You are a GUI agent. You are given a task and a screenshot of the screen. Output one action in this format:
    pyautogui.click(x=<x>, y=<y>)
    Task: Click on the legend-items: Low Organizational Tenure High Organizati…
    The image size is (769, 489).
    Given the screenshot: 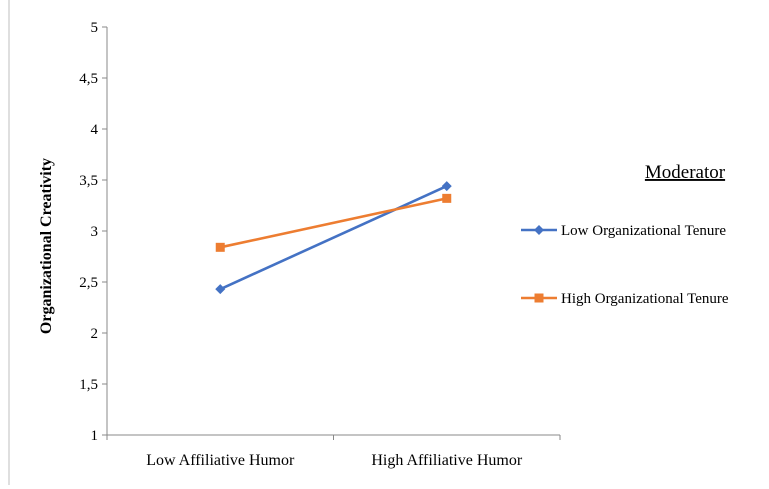 What is the action you would take?
    pyautogui.click(x=625, y=265)
    